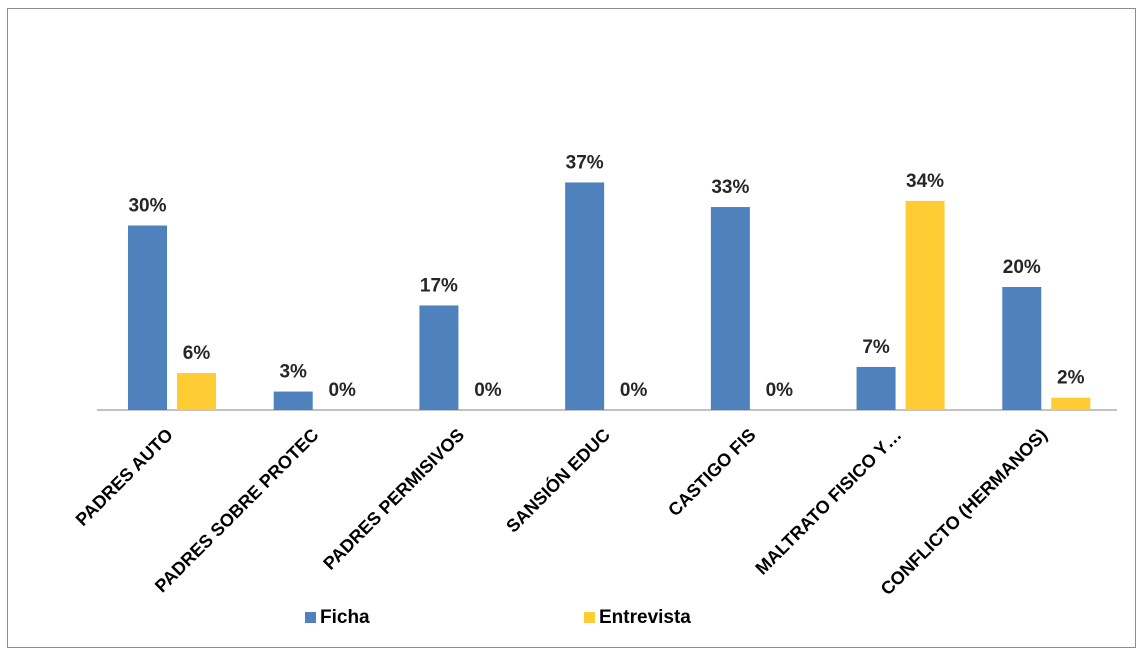  I want to click on legend-swatch-entrevista, so click(589, 617).